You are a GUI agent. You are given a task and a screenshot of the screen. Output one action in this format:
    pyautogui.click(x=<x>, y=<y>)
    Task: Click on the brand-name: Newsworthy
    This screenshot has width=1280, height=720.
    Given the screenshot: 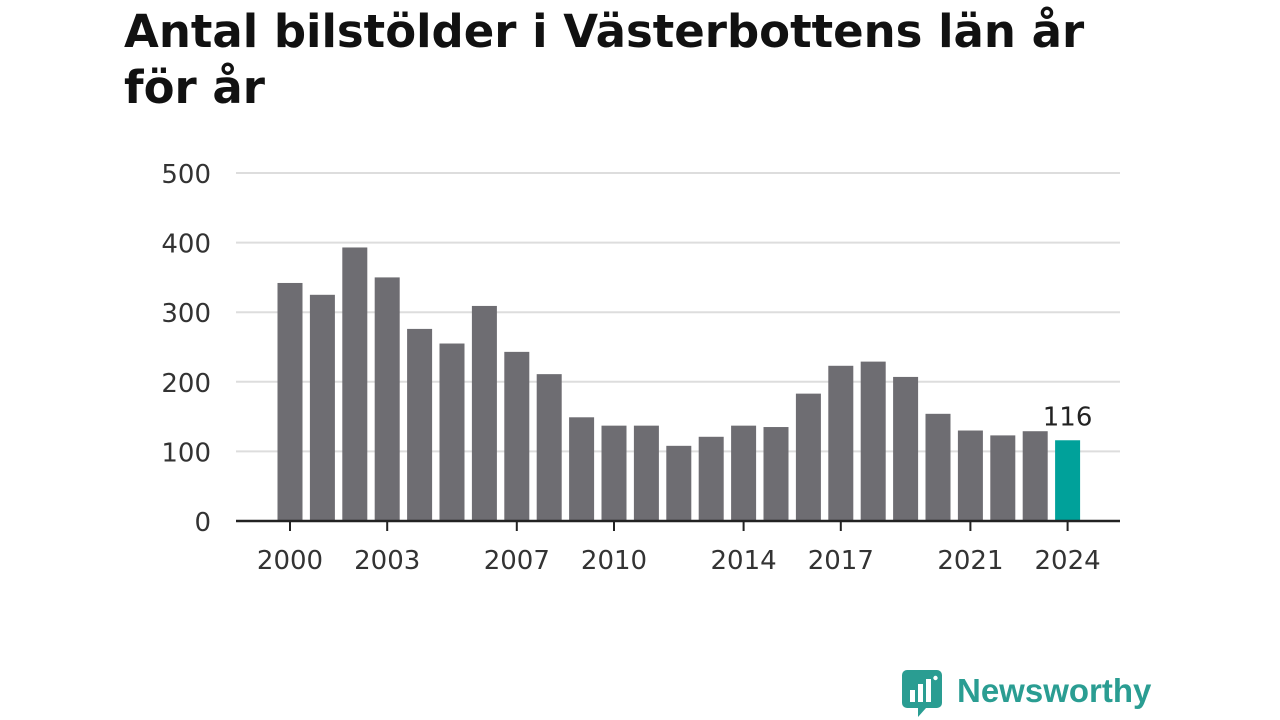 What is the action you would take?
    pyautogui.click(x=1054, y=690)
    